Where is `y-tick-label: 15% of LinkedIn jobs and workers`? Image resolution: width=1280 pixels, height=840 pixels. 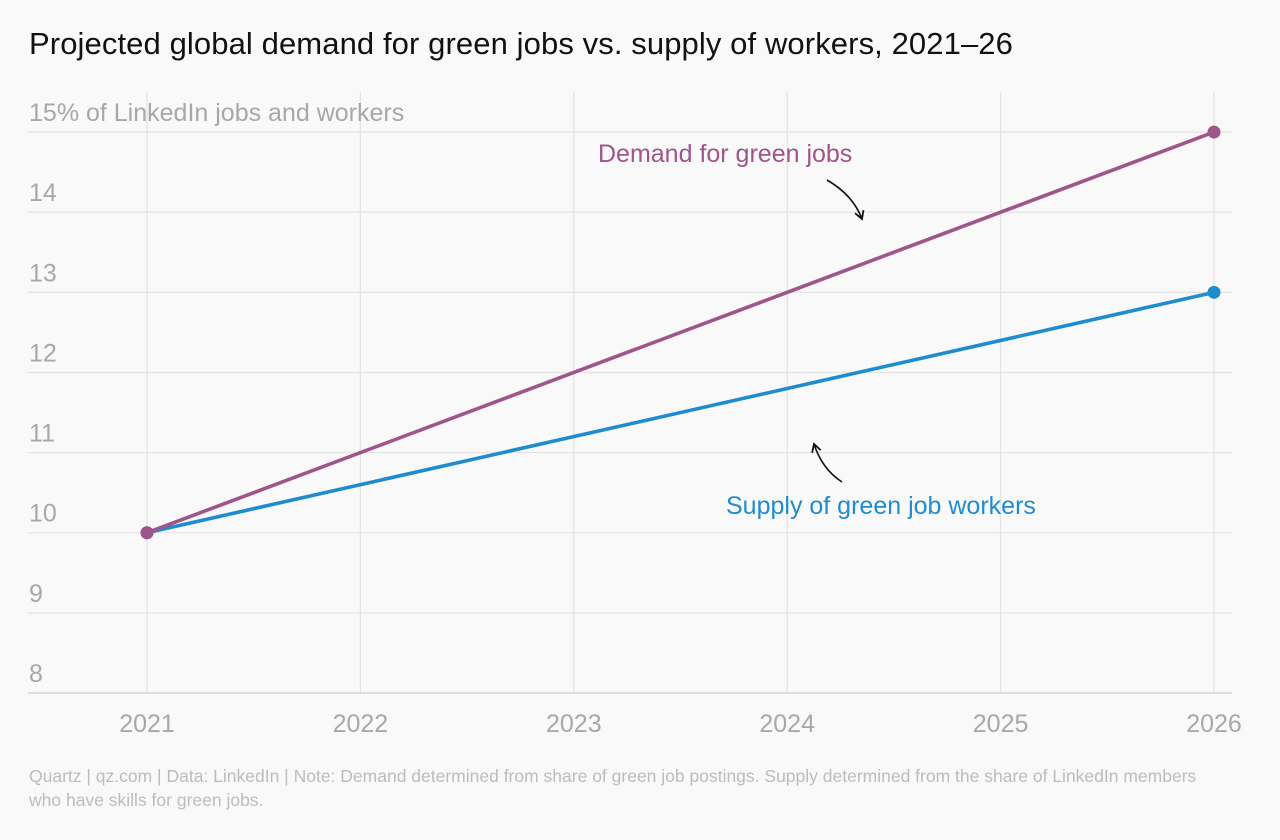
y-tick-label: 15% of LinkedIn jobs and workers is located at coordinates (216, 113).